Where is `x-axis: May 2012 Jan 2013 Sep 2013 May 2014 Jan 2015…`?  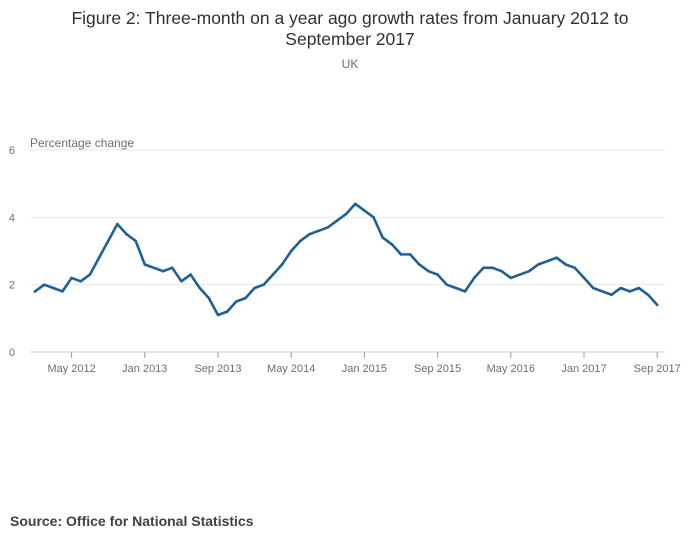 x-axis: May 2012 Jan 2013 Sep 2013 May 2014 Jan 2015… is located at coordinates (355, 363).